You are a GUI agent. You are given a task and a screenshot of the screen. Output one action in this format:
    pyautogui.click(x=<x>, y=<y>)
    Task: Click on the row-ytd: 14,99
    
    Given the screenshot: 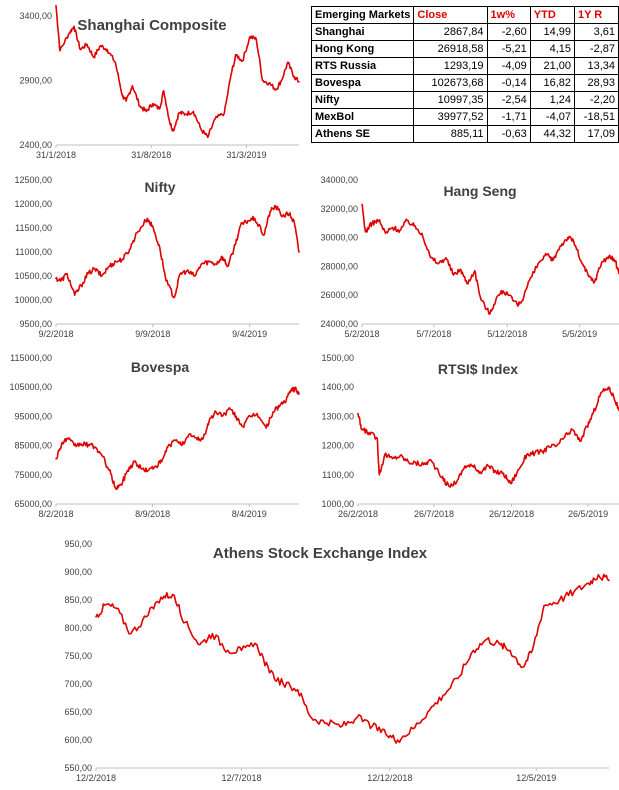 What is the action you would take?
    pyautogui.click(x=552, y=32)
    